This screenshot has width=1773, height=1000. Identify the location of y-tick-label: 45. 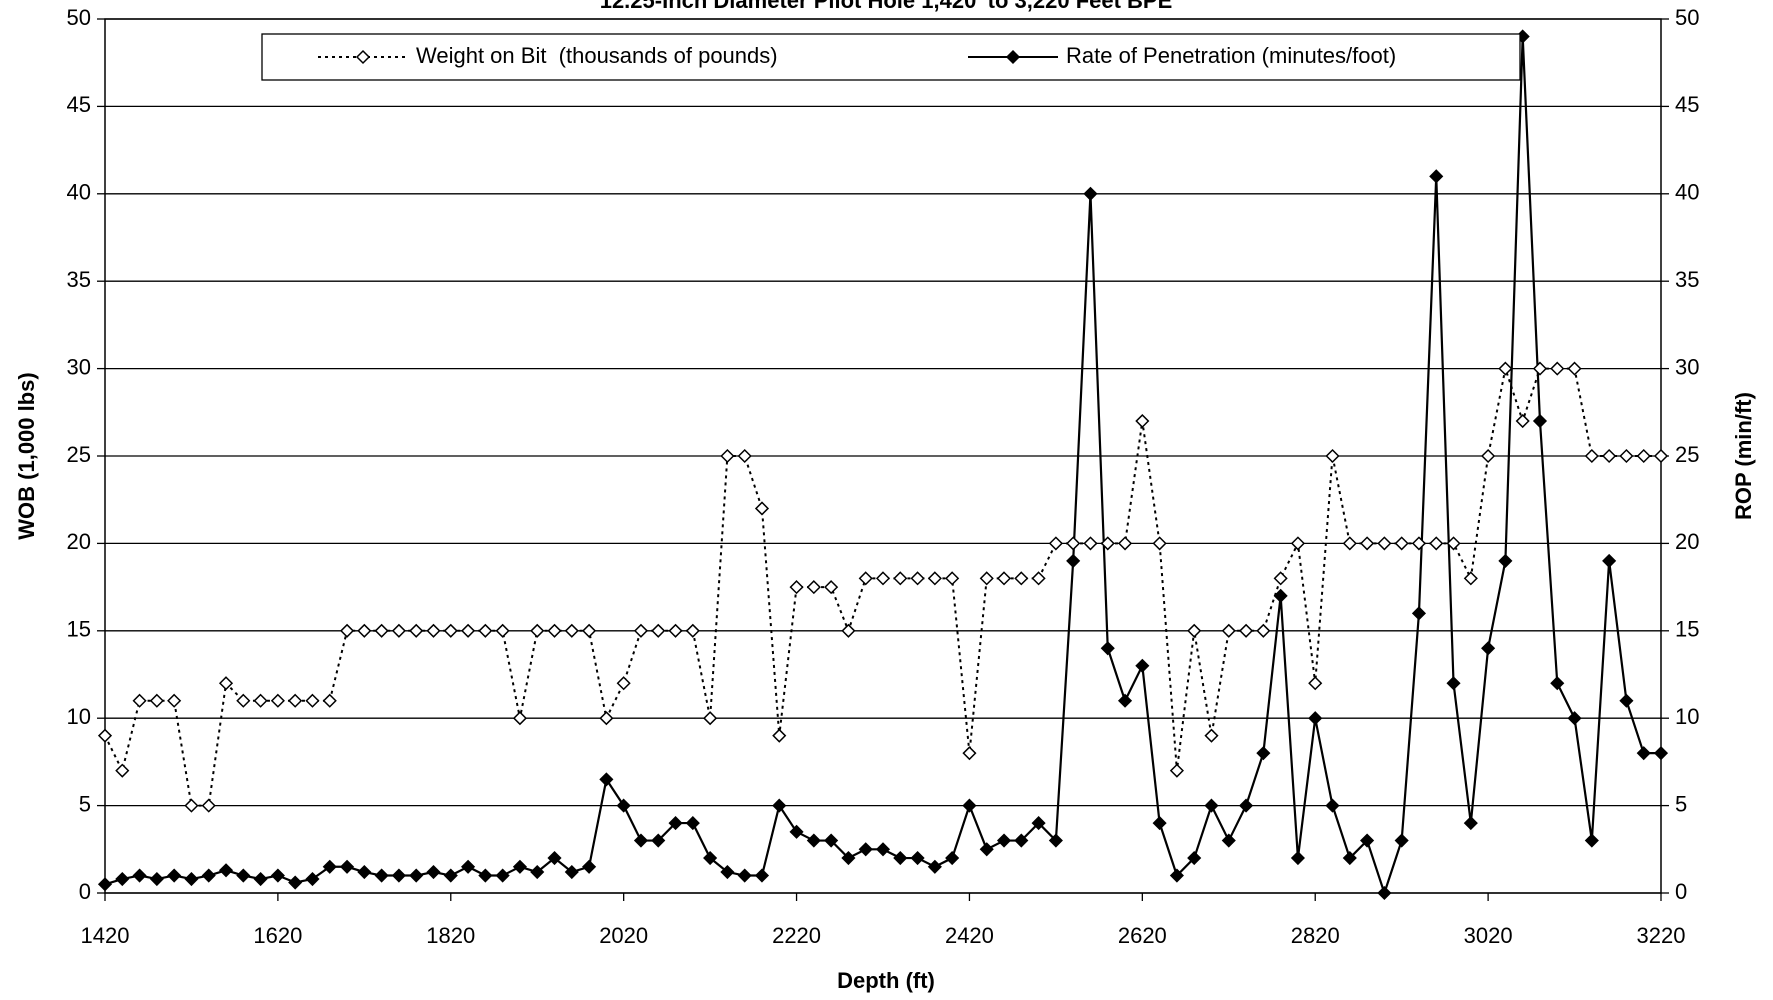
(79, 104).